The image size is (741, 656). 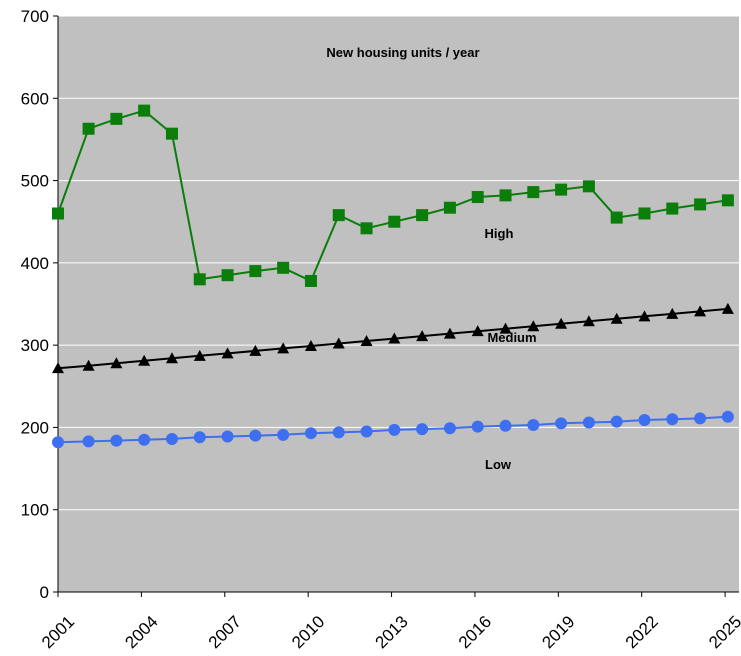 I want to click on x-tick-labels: 2001 2004 2007 2010 2013 2016 2019 2022 2025, so click(x=389, y=632).